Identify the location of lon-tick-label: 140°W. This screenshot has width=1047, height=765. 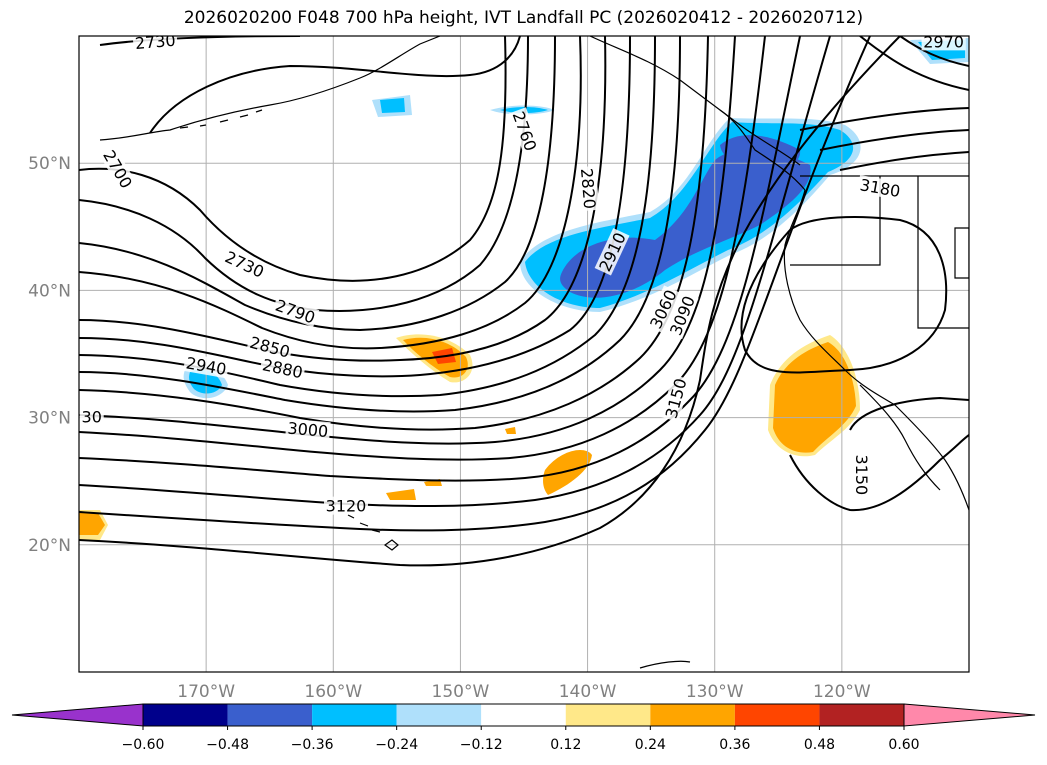
(588, 692).